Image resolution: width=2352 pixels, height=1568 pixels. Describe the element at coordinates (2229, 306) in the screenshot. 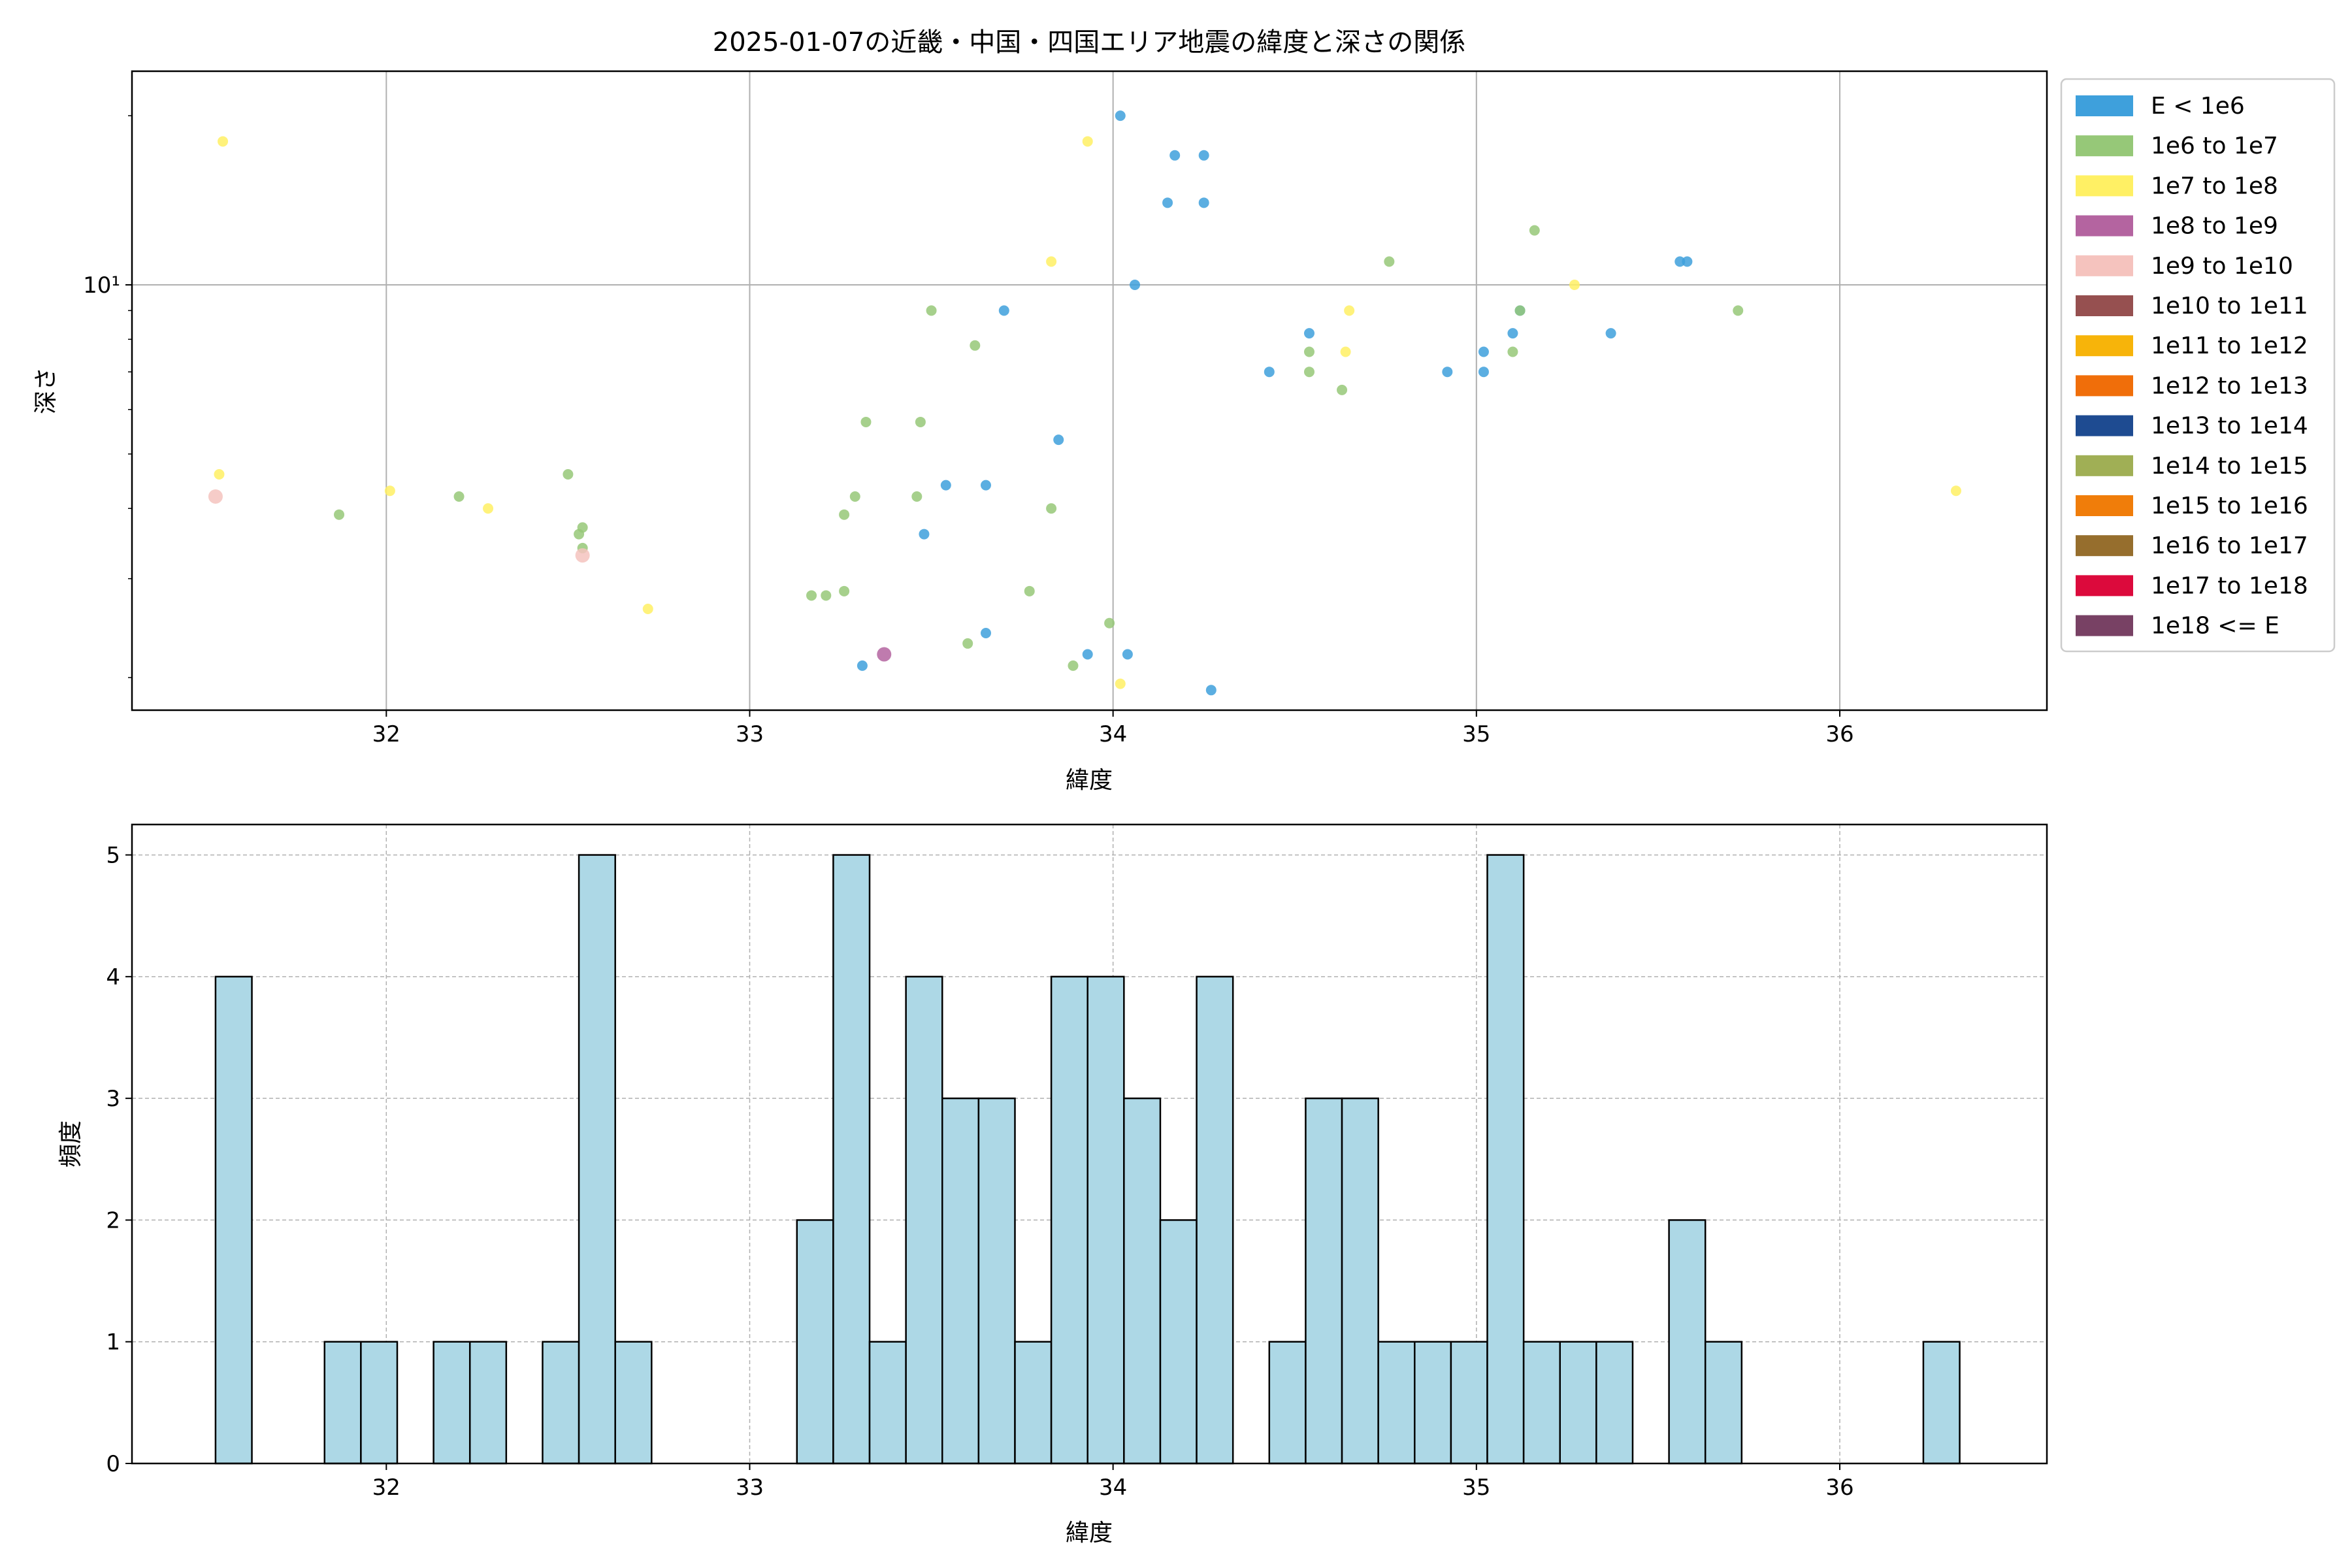

I see `legend-label: 1e10 to 1e11` at that location.